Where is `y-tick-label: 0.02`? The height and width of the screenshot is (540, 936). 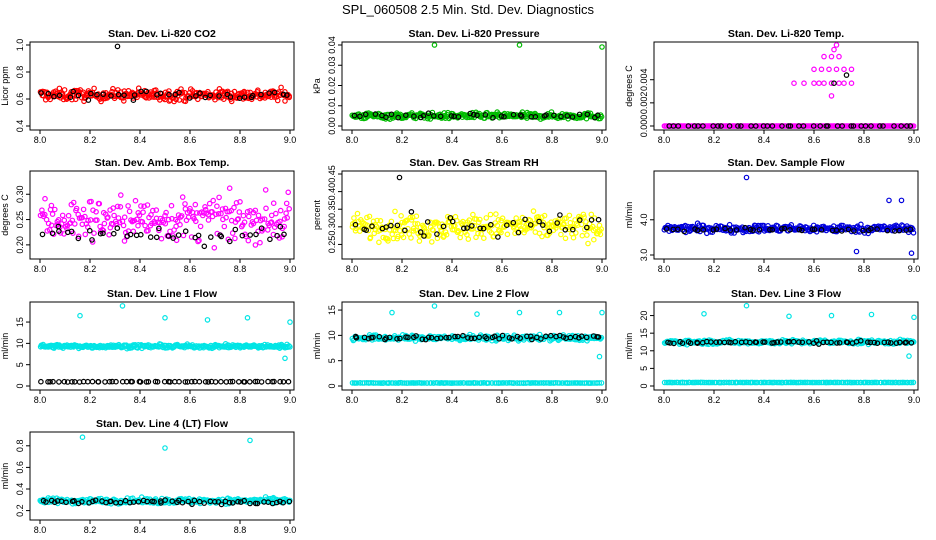 y-tick-label: 0.02 is located at coordinates (332, 86).